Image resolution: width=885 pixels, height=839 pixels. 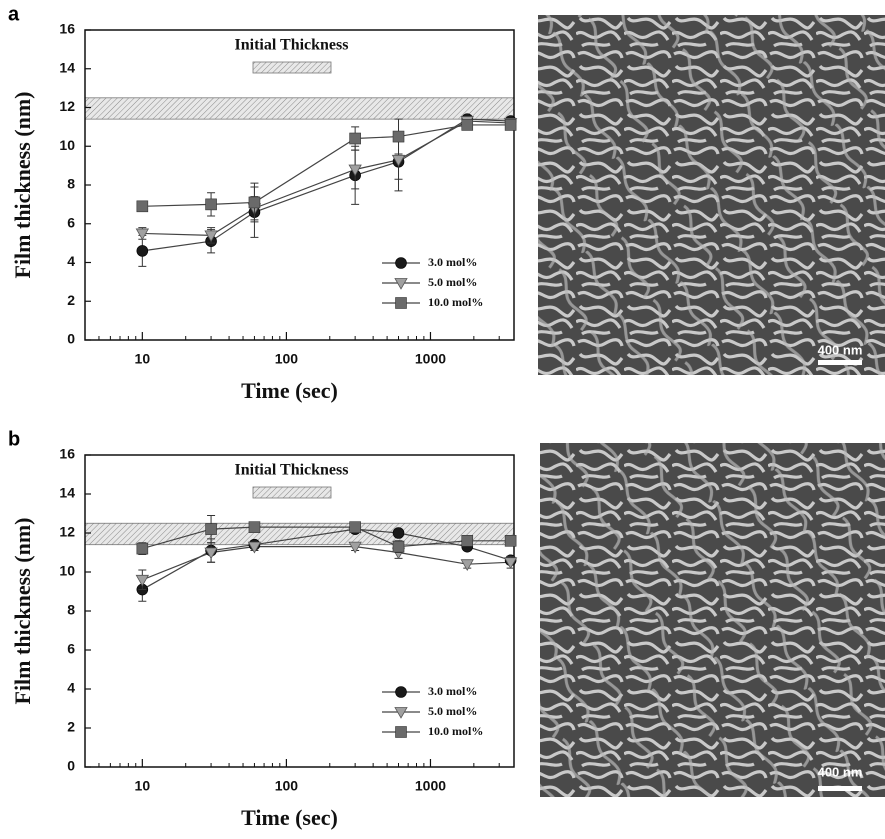 What do you see at coordinates (14, 439) in the screenshot?
I see `panel-label: b` at bounding box center [14, 439].